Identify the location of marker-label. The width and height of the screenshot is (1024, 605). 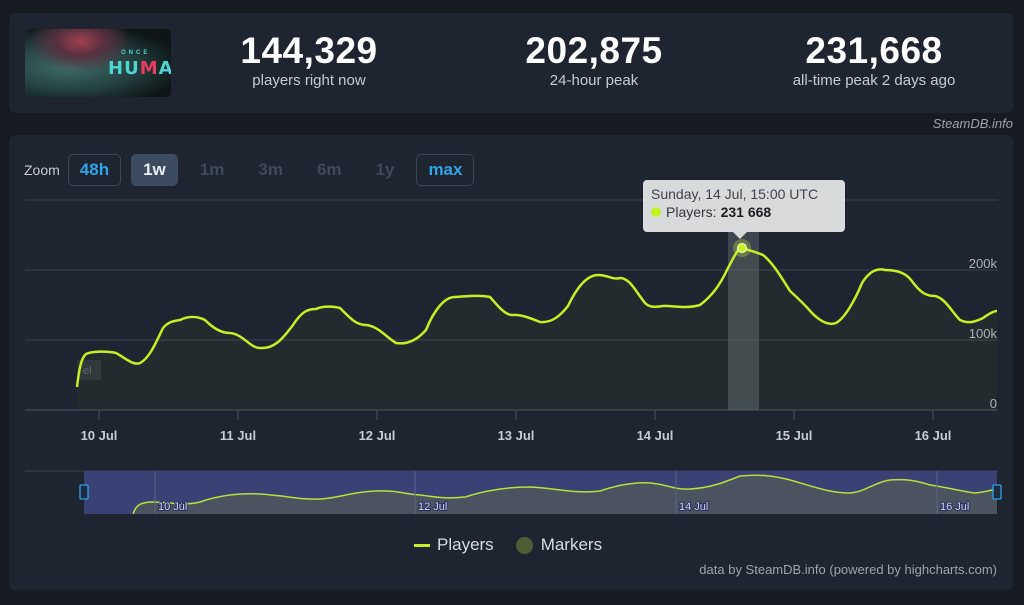
(89, 370).